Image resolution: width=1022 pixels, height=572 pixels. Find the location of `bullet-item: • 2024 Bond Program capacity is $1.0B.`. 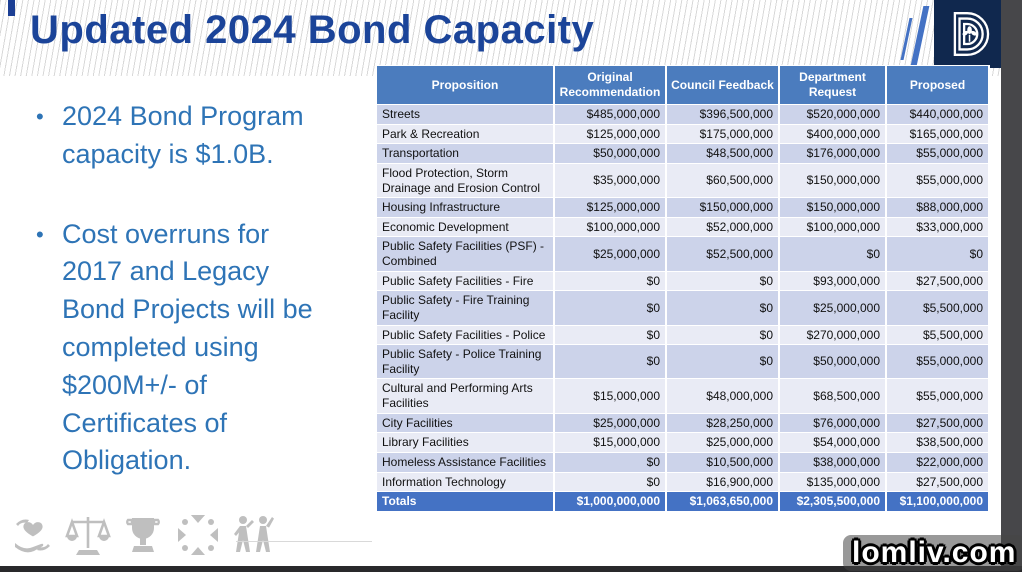

bullet-item: • 2024 Bond Program capacity is $1.0B. is located at coordinates (186, 136).